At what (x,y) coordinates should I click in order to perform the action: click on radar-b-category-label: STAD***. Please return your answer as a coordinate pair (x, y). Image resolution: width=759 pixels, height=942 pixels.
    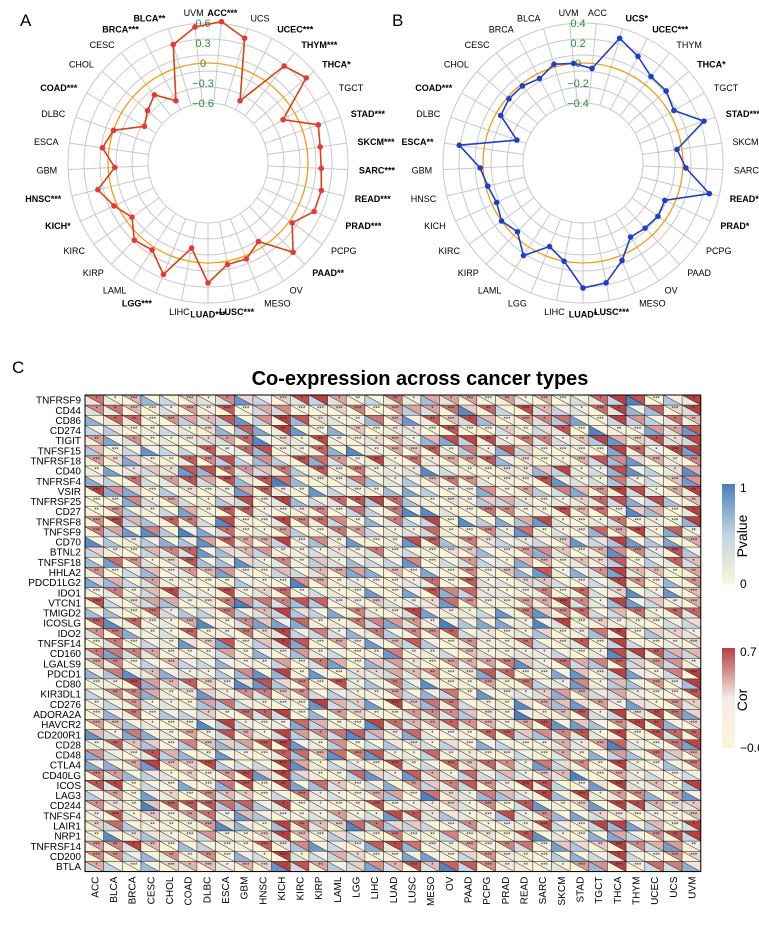
    Looking at the image, I should click on (742, 114).